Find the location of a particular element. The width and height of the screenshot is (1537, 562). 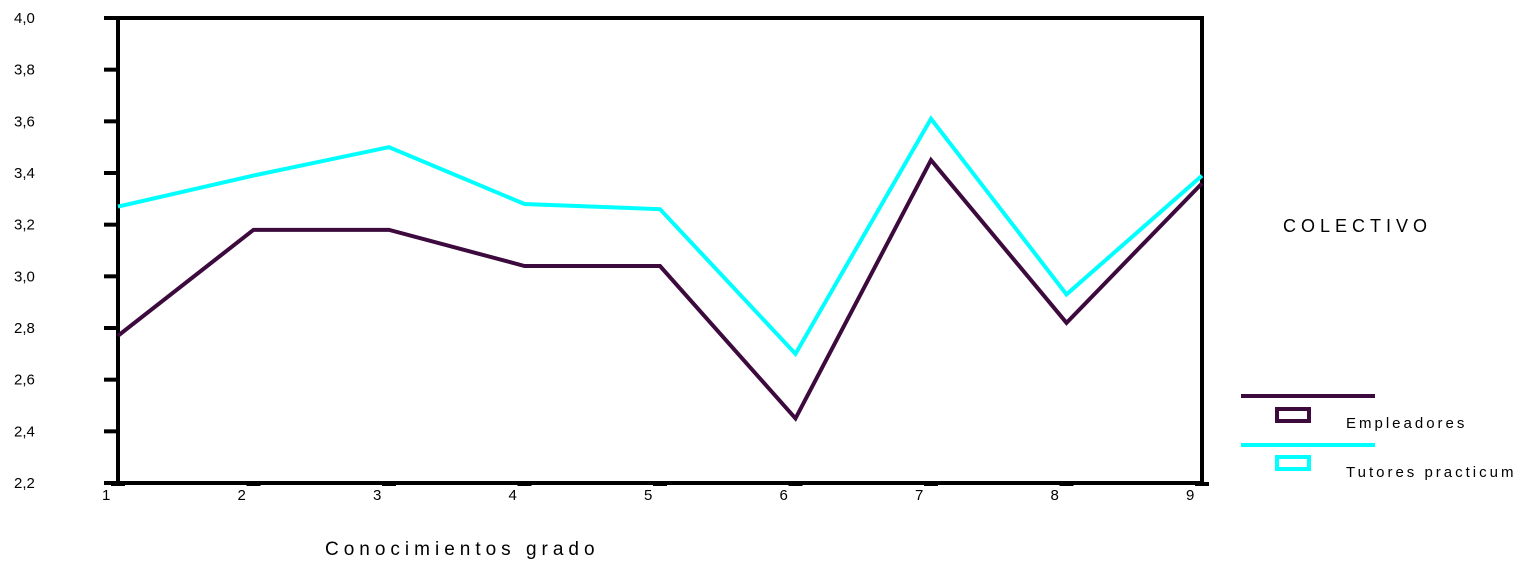

x-tick-label: 3 is located at coordinates (377, 495).